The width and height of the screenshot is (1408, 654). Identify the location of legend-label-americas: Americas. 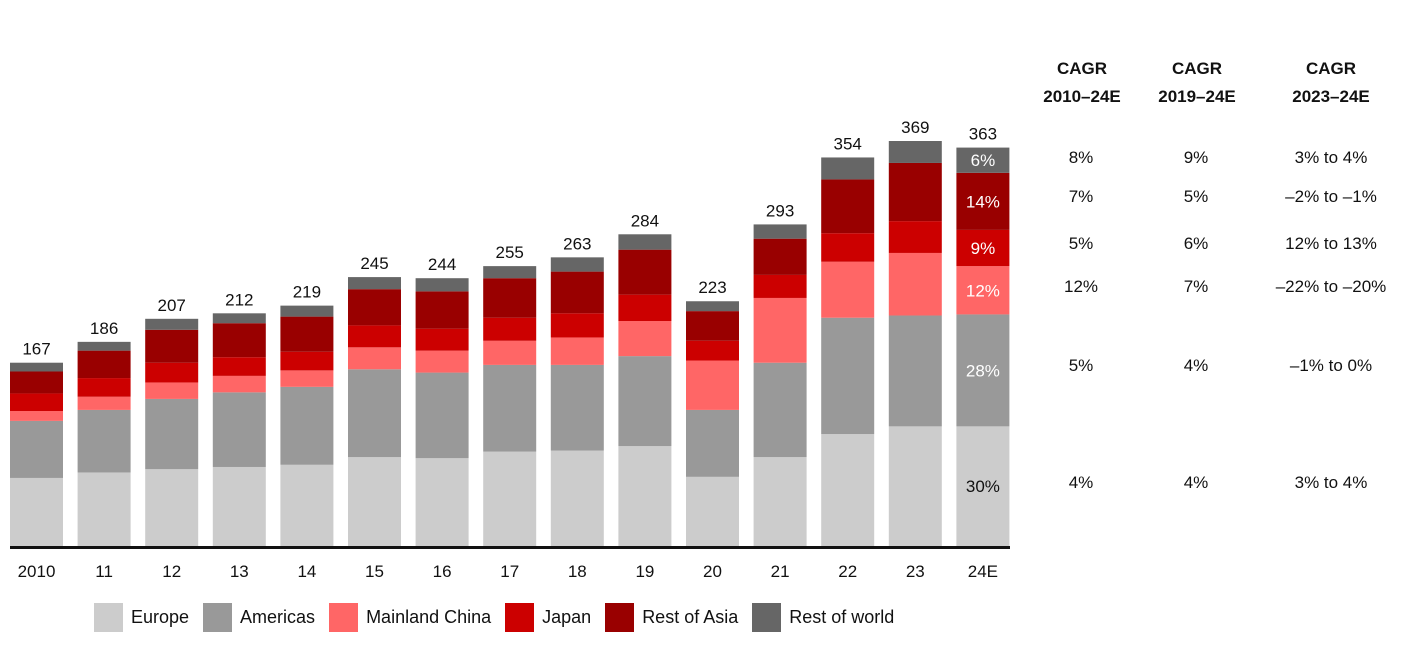
(278, 617).